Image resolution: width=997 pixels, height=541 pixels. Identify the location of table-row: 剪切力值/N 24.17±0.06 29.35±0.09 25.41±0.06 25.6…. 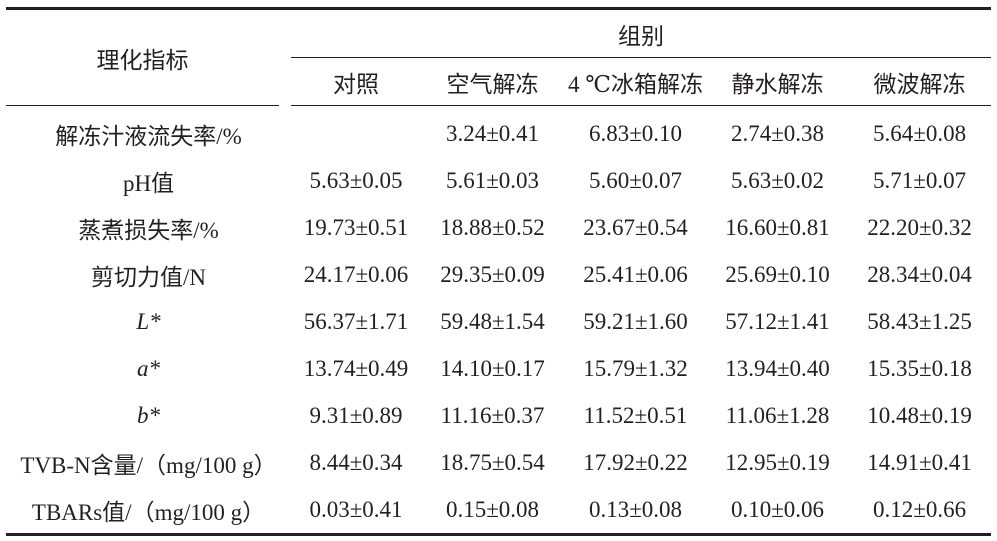
(498, 274).